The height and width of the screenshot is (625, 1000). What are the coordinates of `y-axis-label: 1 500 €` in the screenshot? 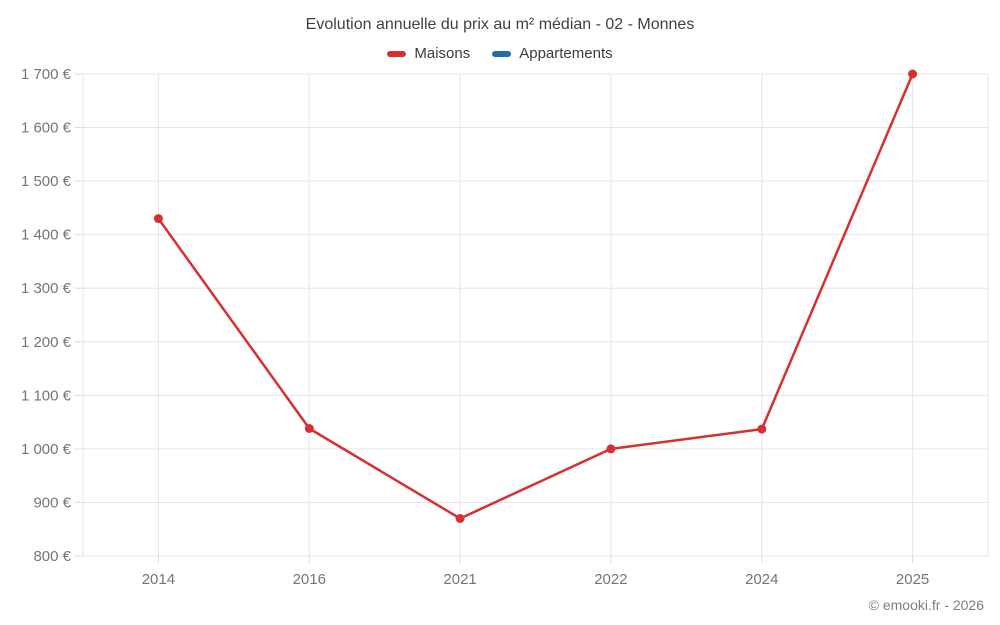 It's located at (46, 181).